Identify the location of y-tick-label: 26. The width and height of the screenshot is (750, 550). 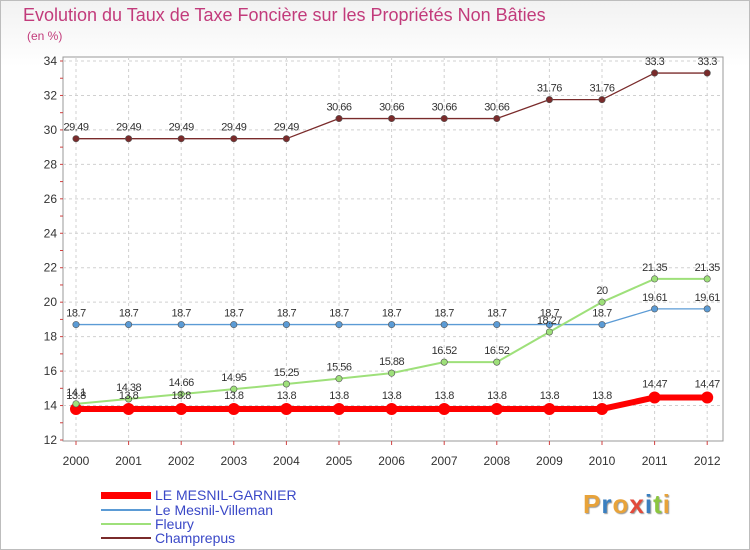
(51, 199).